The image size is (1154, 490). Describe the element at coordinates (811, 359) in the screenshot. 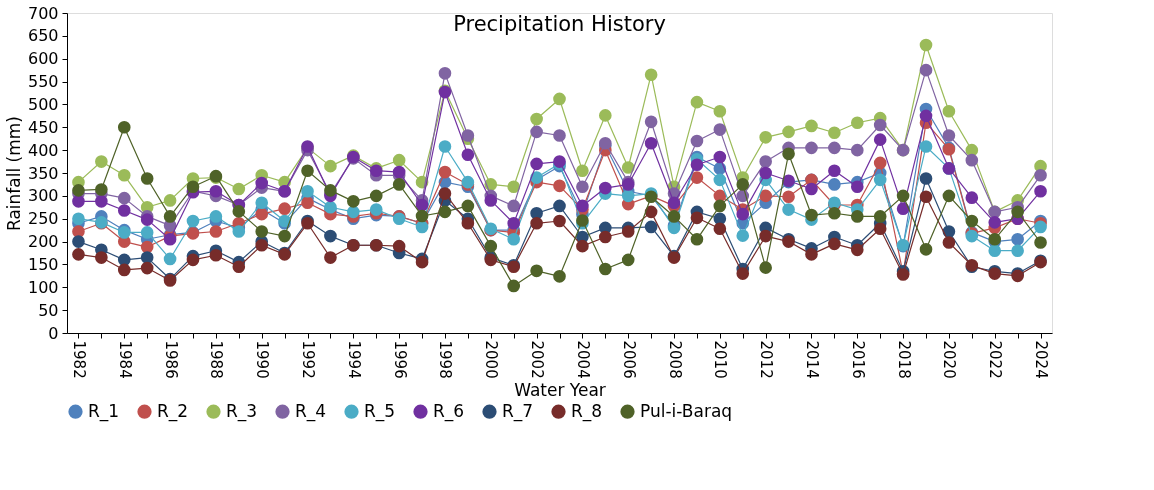

I see `x-tick-label: 2014` at that location.